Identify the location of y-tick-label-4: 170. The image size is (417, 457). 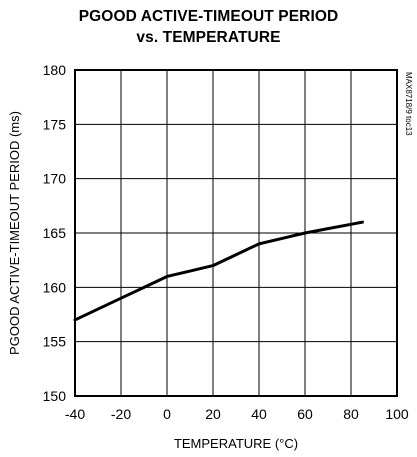
(55, 179).